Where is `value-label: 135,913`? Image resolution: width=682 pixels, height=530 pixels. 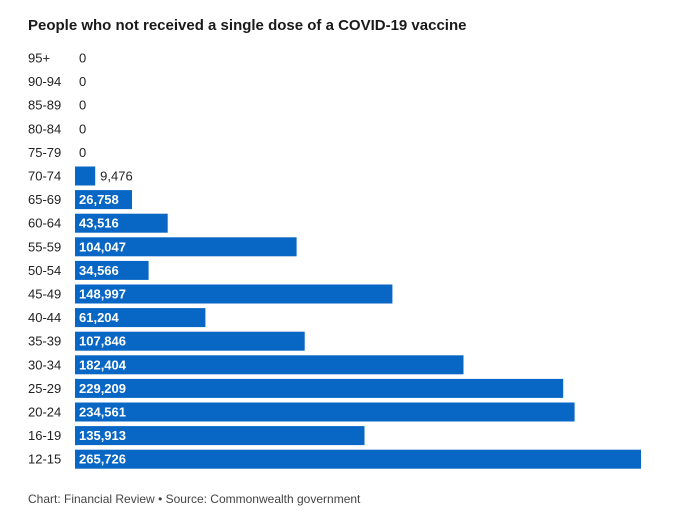 value-label: 135,913 is located at coordinates (102, 435).